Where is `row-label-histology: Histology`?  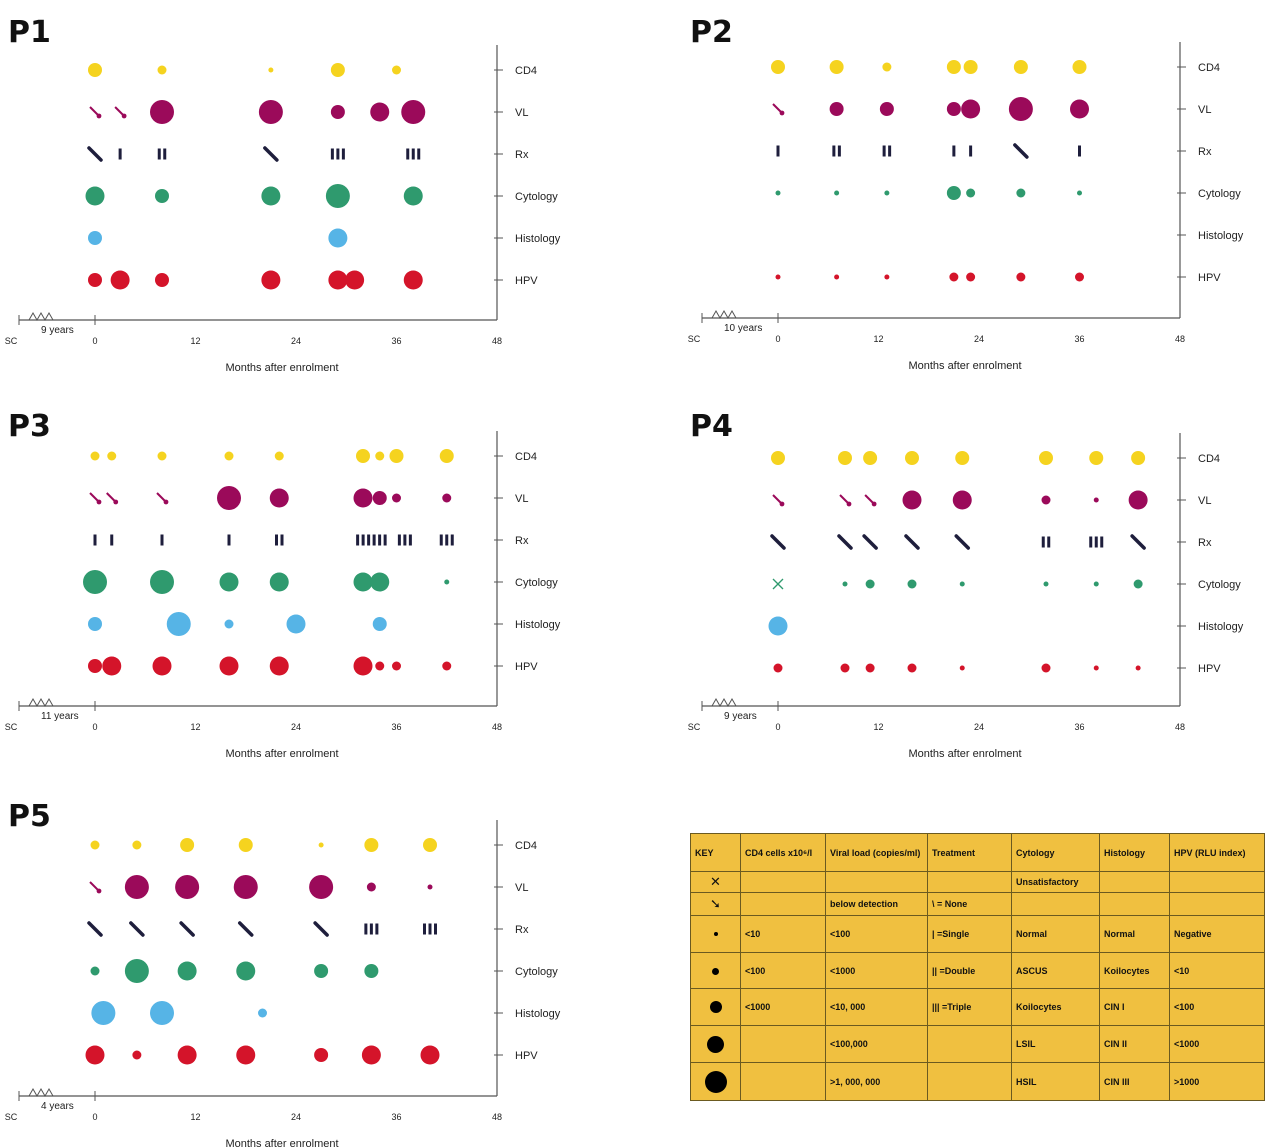 row-label-histology: Histology is located at coordinates (538, 625).